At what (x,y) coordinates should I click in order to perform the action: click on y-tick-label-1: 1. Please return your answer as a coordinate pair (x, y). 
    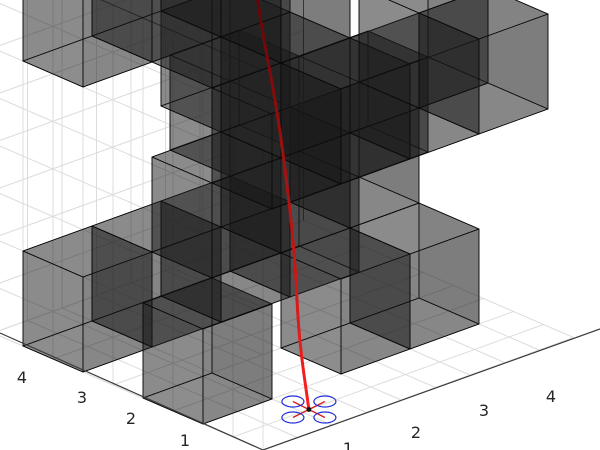
    Looking at the image, I should click on (185, 440).